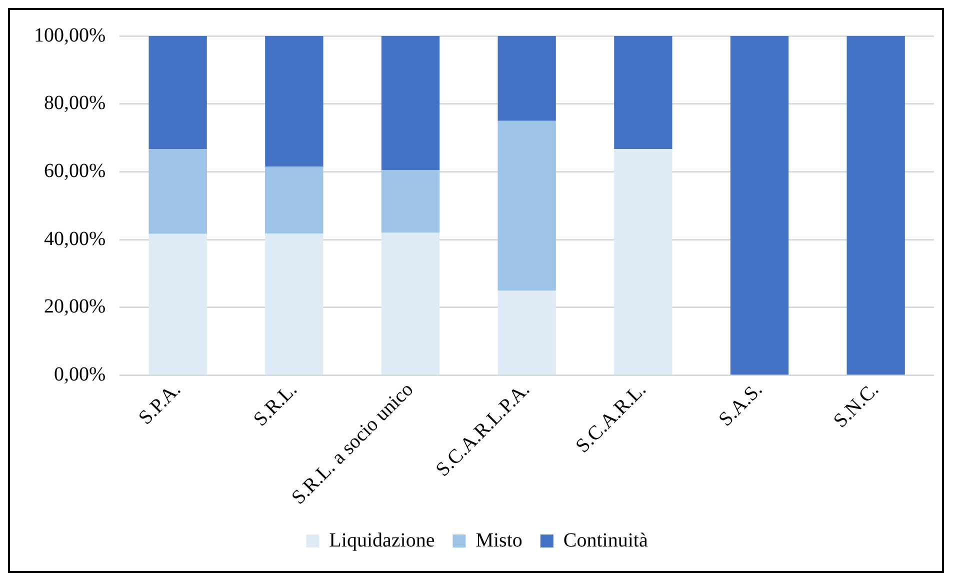  Describe the element at coordinates (70, 35) in the screenshot. I see `y-tick-label: 100,00%` at that location.